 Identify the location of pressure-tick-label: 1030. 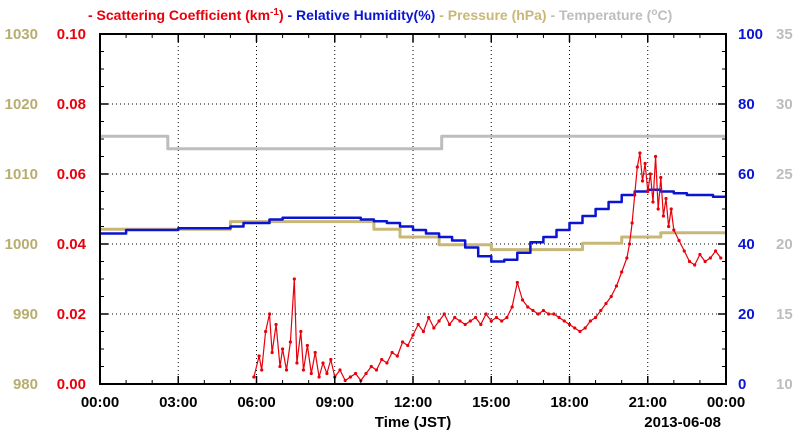
(21, 34).